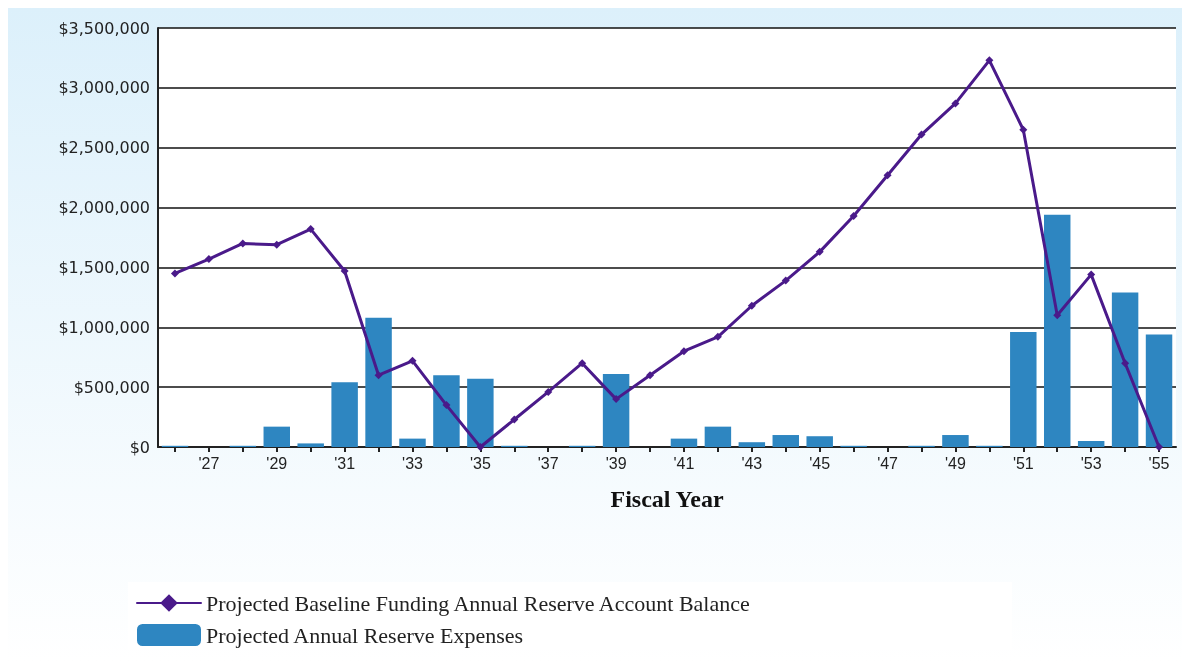 This screenshot has width=1190, height=670. I want to click on x-tick-label: '43, so click(752, 463).